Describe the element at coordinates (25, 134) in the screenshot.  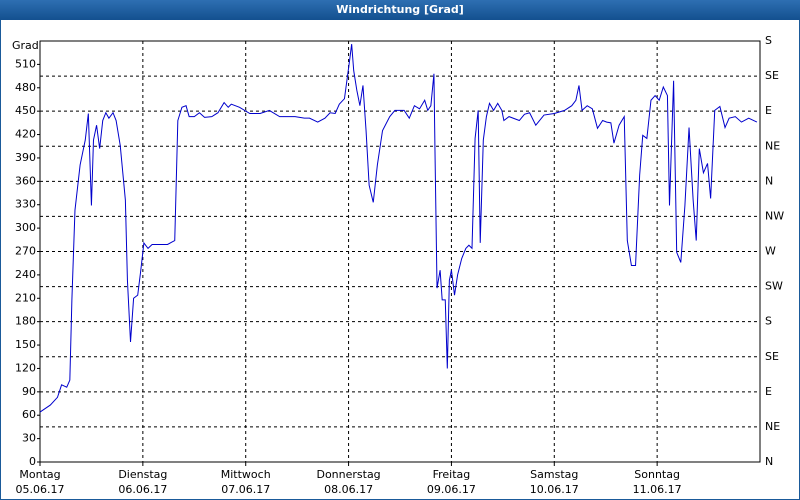
I see `y-tick-label: 420` at that location.